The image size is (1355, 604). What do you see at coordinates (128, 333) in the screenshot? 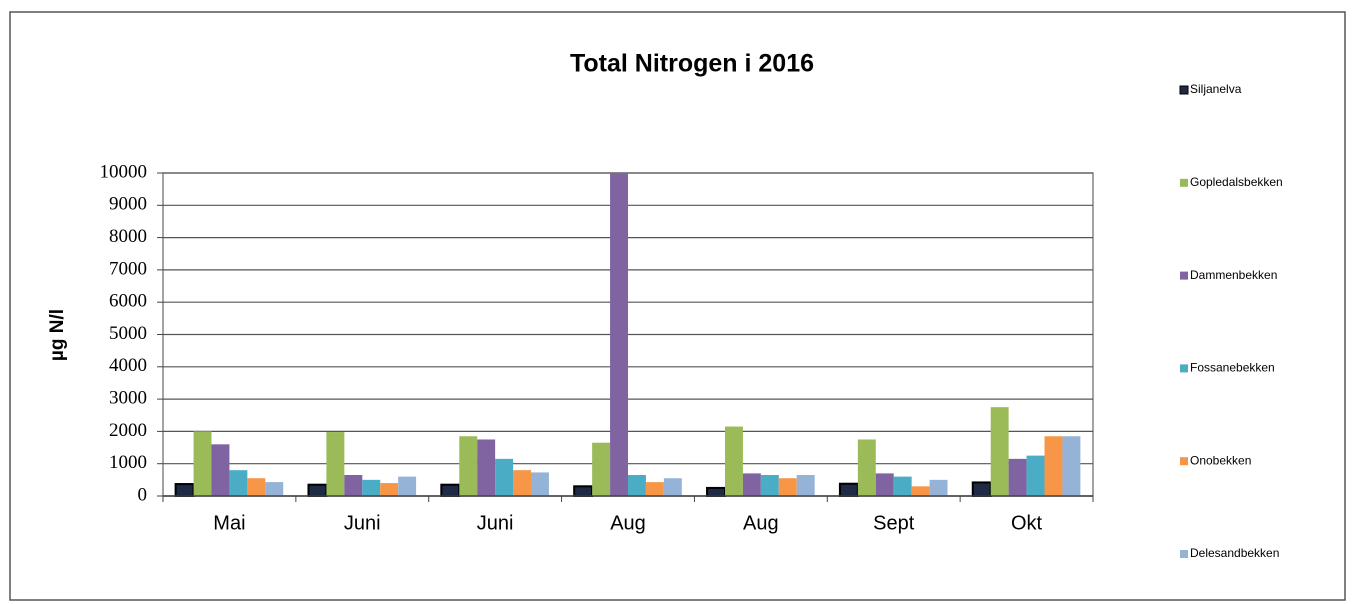
I see `y-tick-label: 5000` at bounding box center [128, 333].